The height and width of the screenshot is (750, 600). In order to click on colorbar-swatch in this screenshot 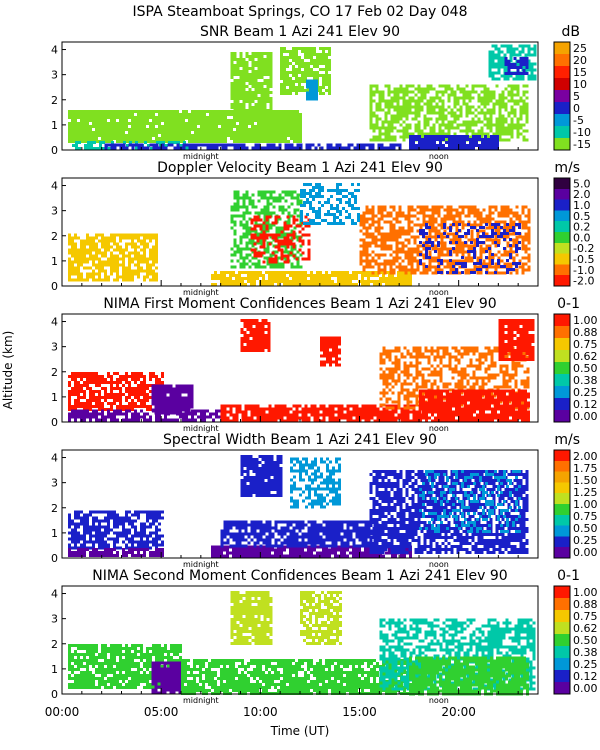, I will do `click(562, 270)`.